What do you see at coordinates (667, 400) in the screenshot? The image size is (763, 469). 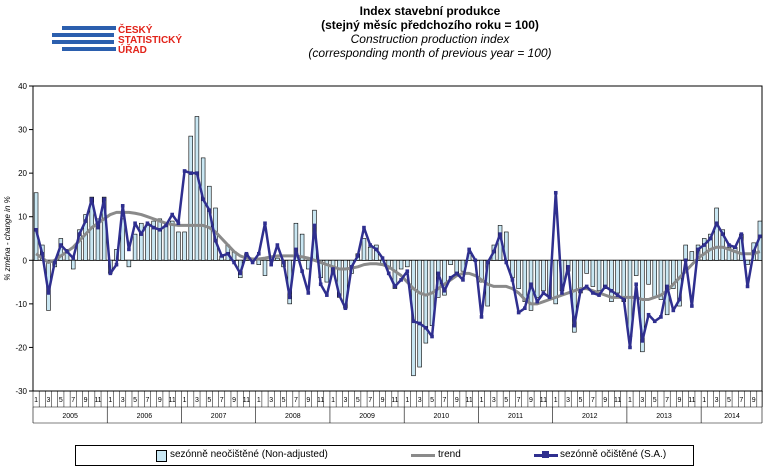 I see `x-month-label: 7` at bounding box center [667, 400].